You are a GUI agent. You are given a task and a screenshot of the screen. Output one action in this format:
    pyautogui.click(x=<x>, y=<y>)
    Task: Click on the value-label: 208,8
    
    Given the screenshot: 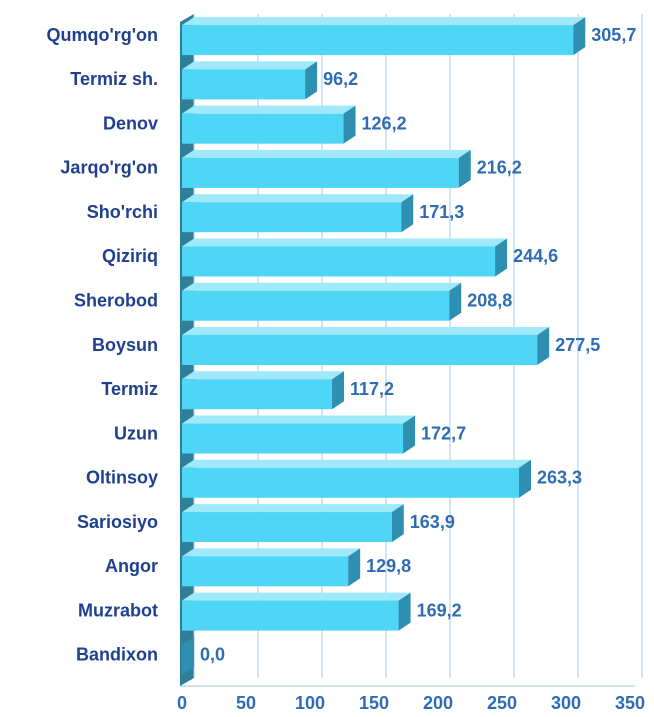 What is the action you would take?
    pyautogui.click(x=489, y=300)
    